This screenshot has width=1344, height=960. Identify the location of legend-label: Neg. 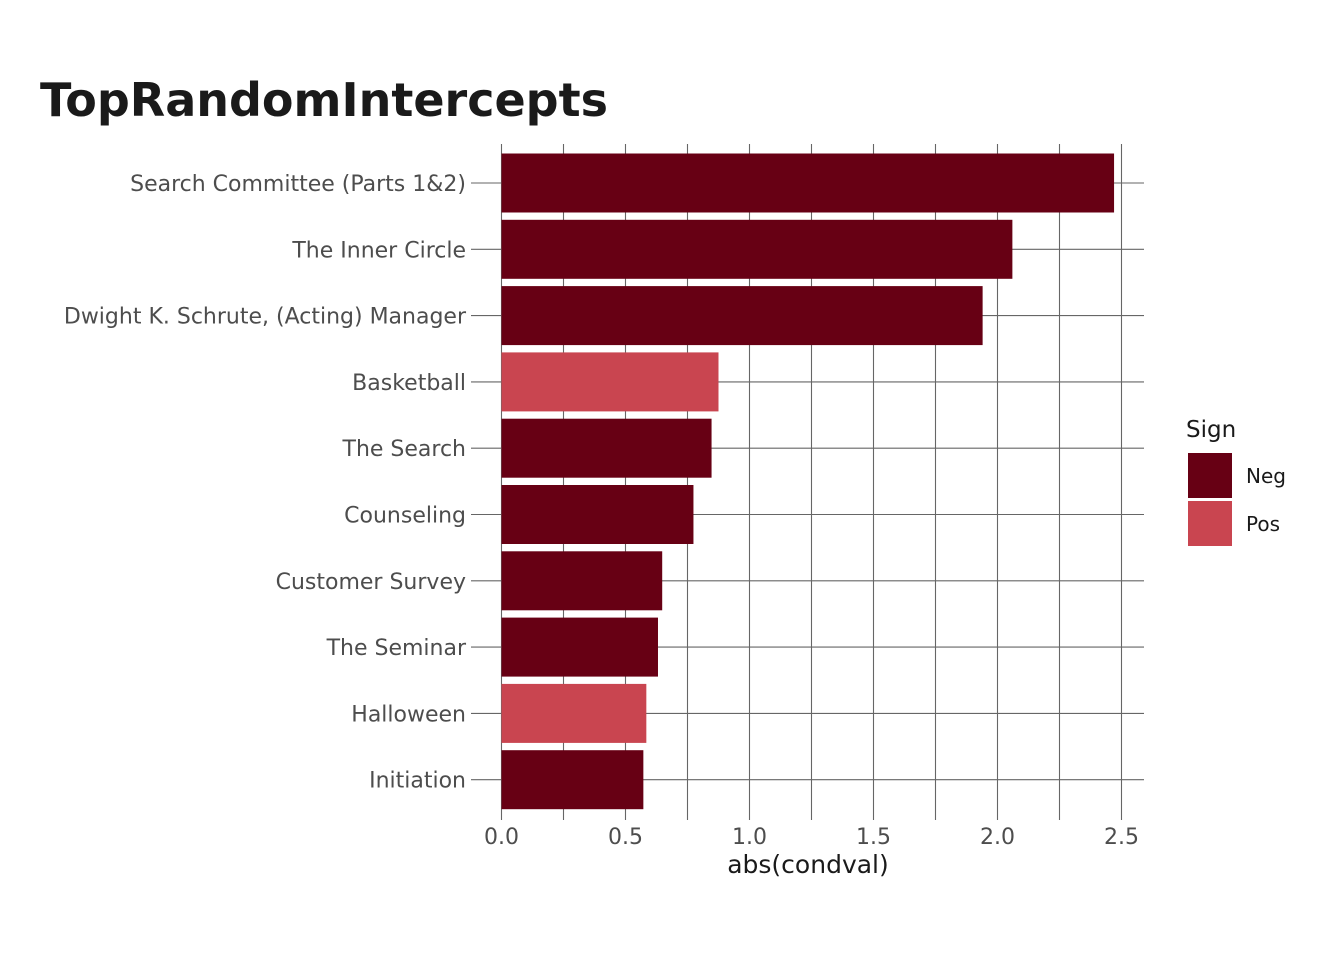
(1266, 476).